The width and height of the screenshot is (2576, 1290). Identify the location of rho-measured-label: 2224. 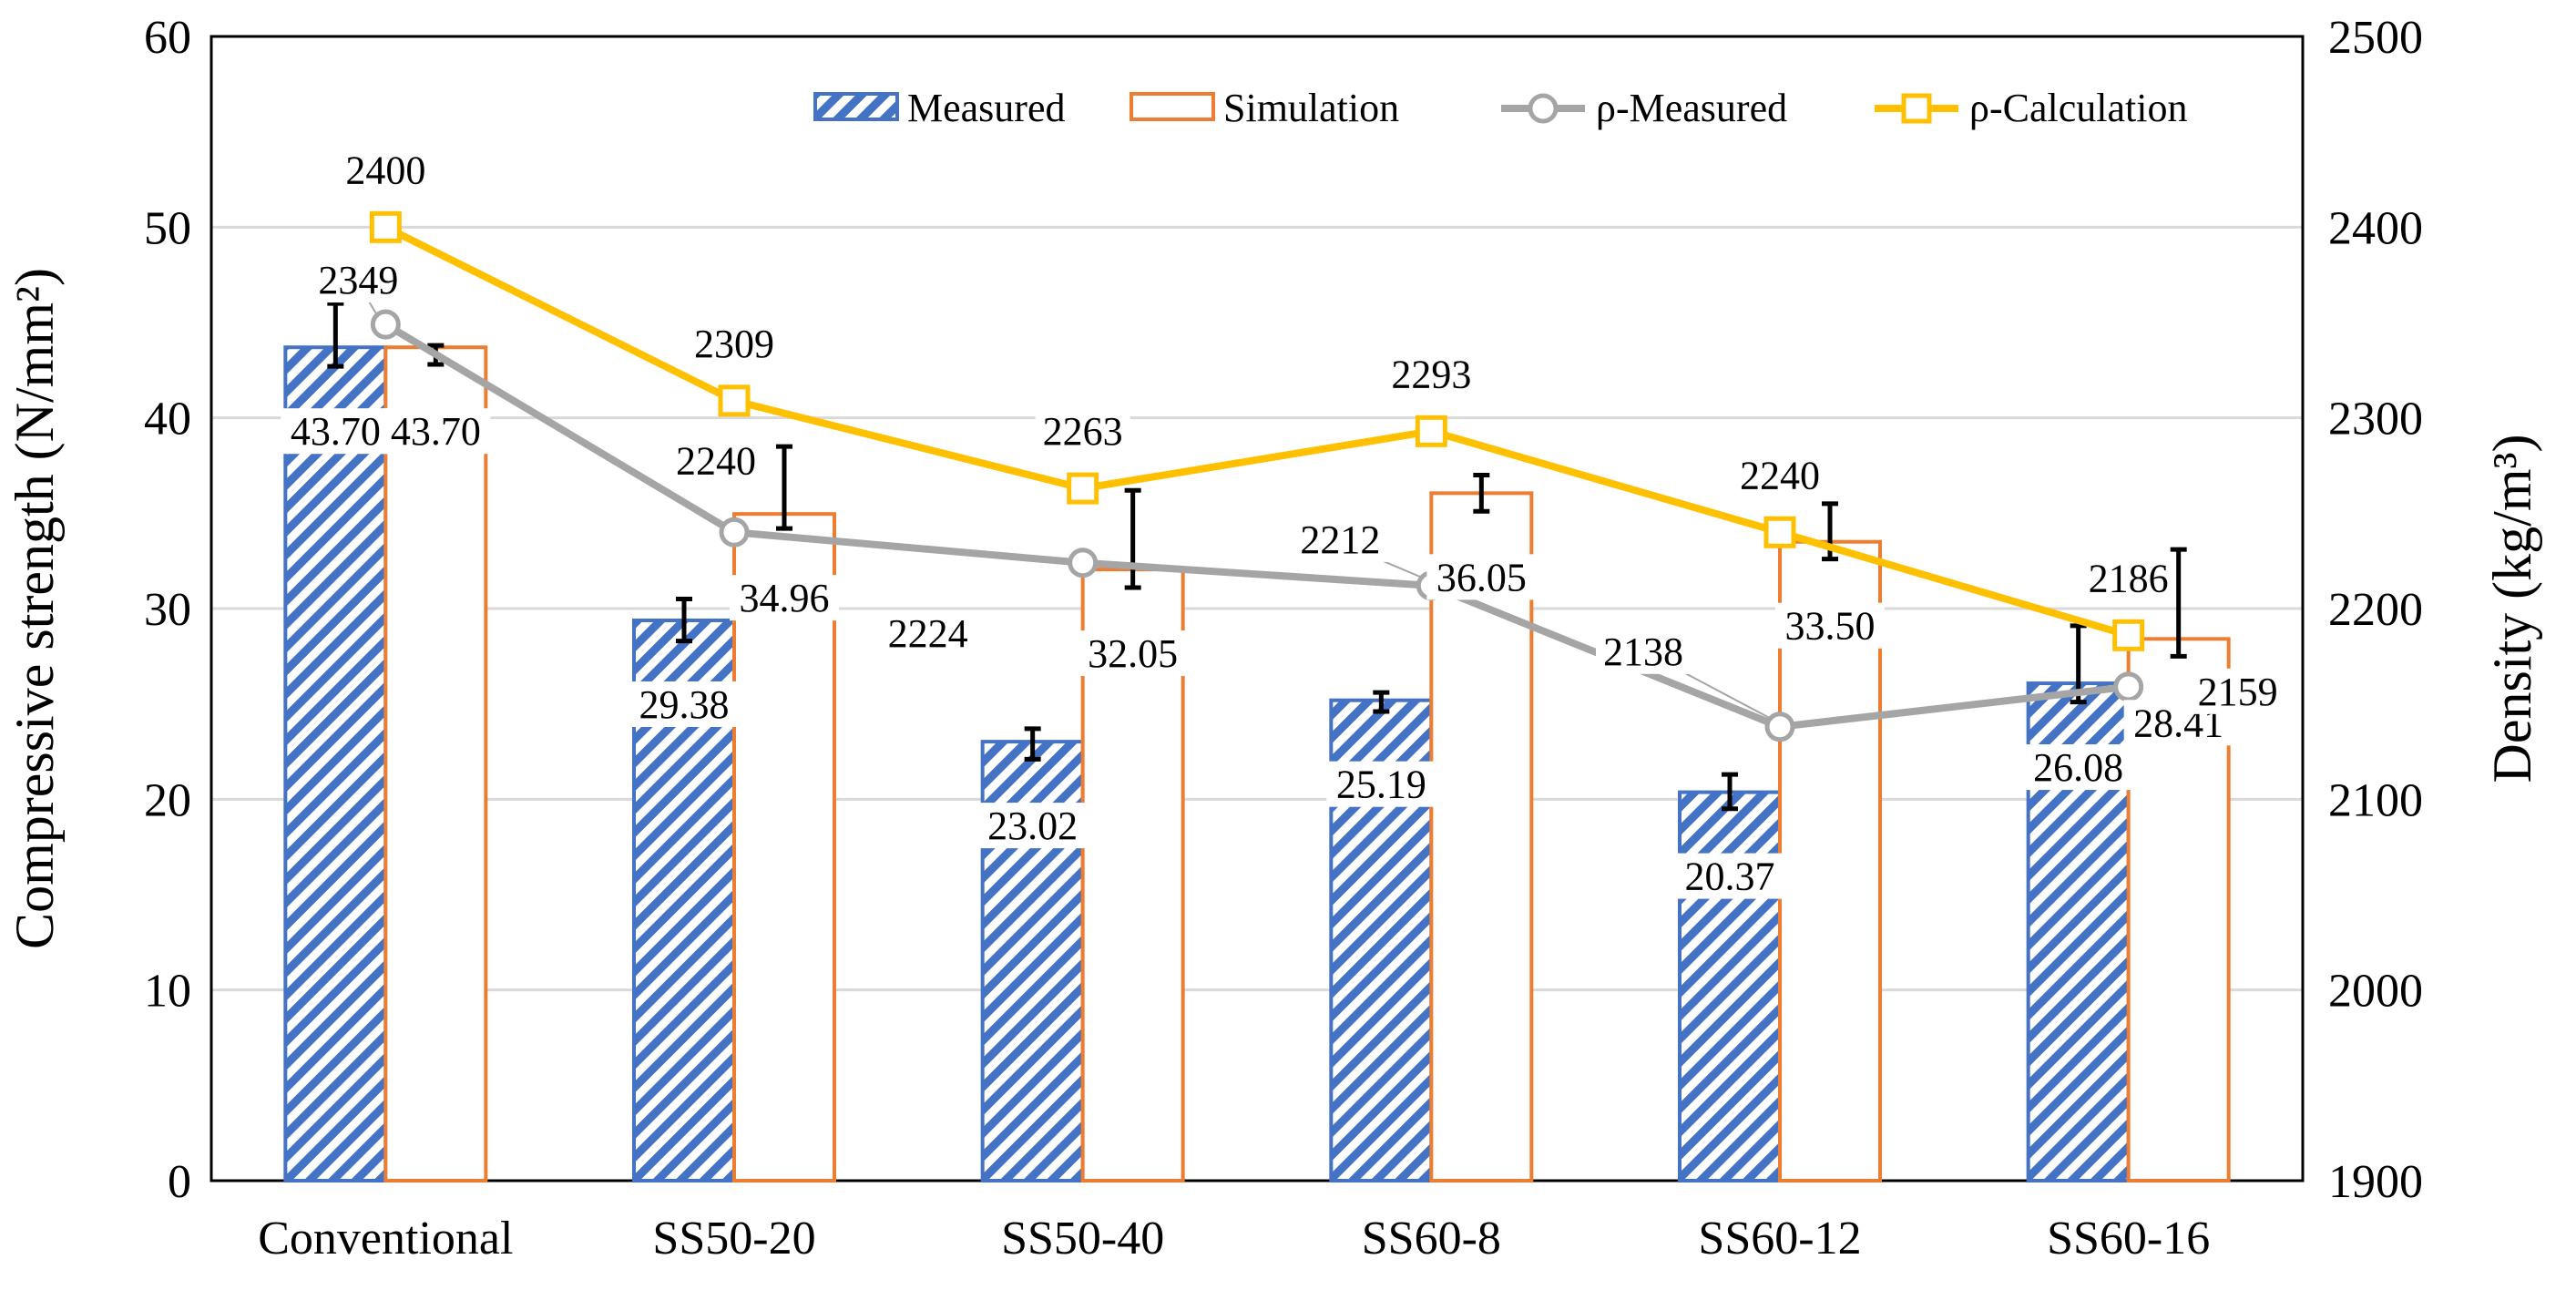
(928, 633).